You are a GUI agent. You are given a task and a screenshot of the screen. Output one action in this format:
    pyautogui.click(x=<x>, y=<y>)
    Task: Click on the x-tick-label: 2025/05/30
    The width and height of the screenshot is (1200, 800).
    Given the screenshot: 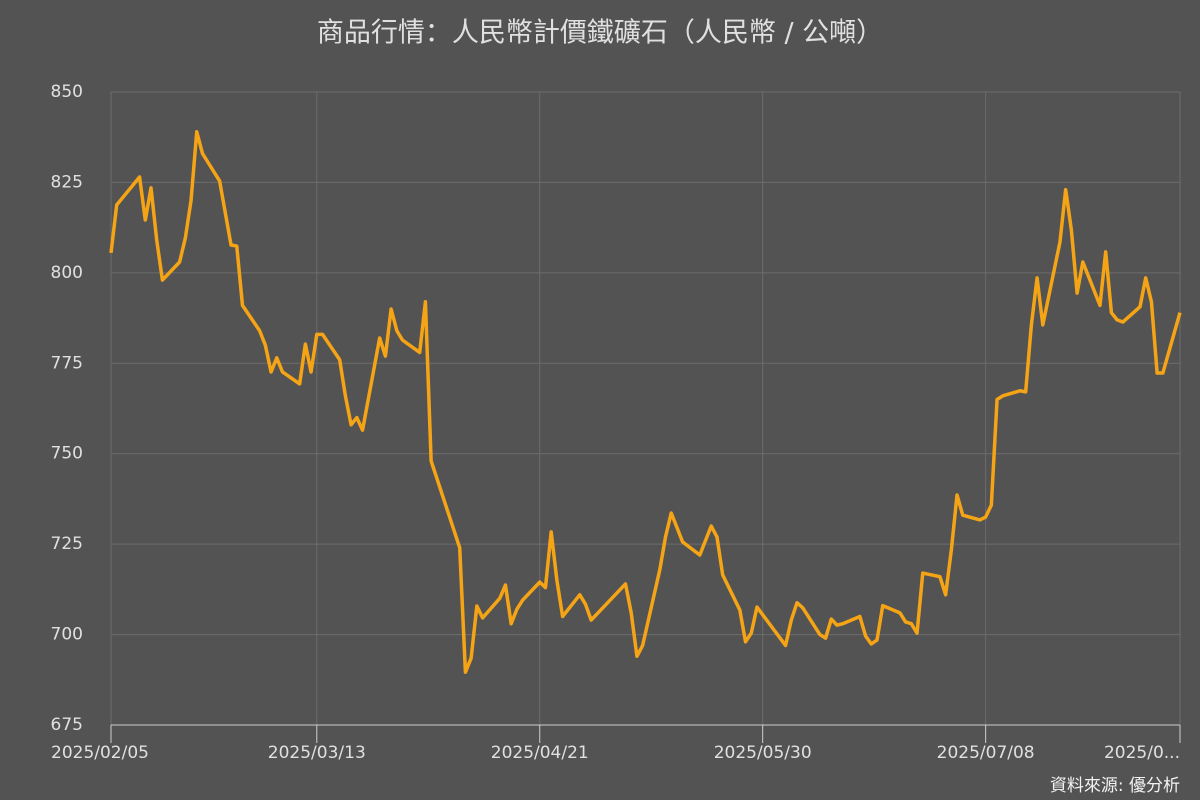 What is the action you would take?
    pyautogui.click(x=763, y=753)
    